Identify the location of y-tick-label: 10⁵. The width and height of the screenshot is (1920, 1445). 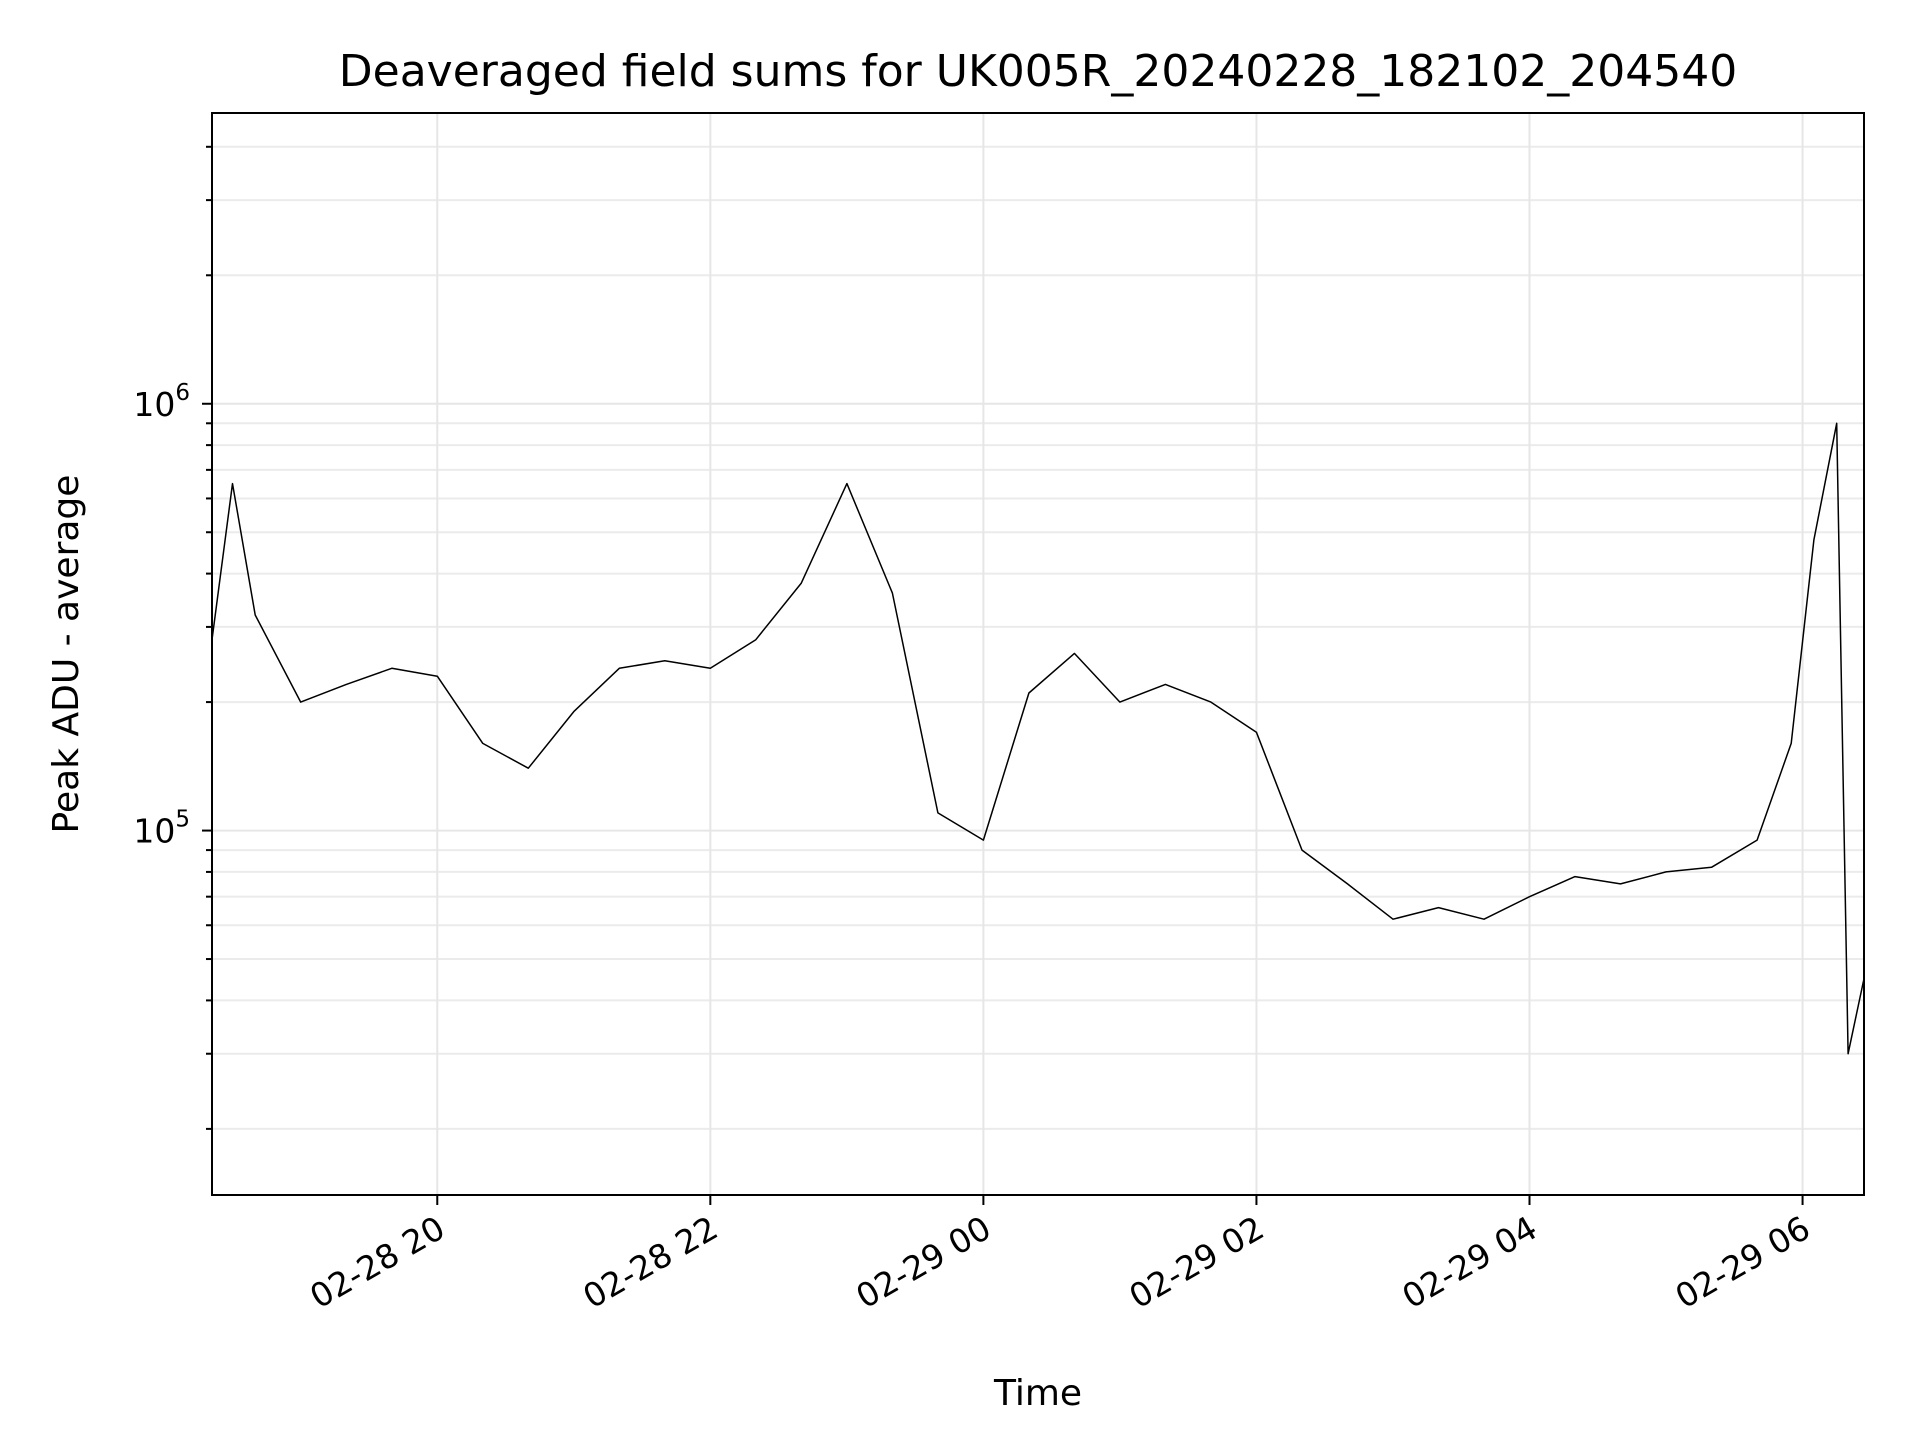
(161, 829).